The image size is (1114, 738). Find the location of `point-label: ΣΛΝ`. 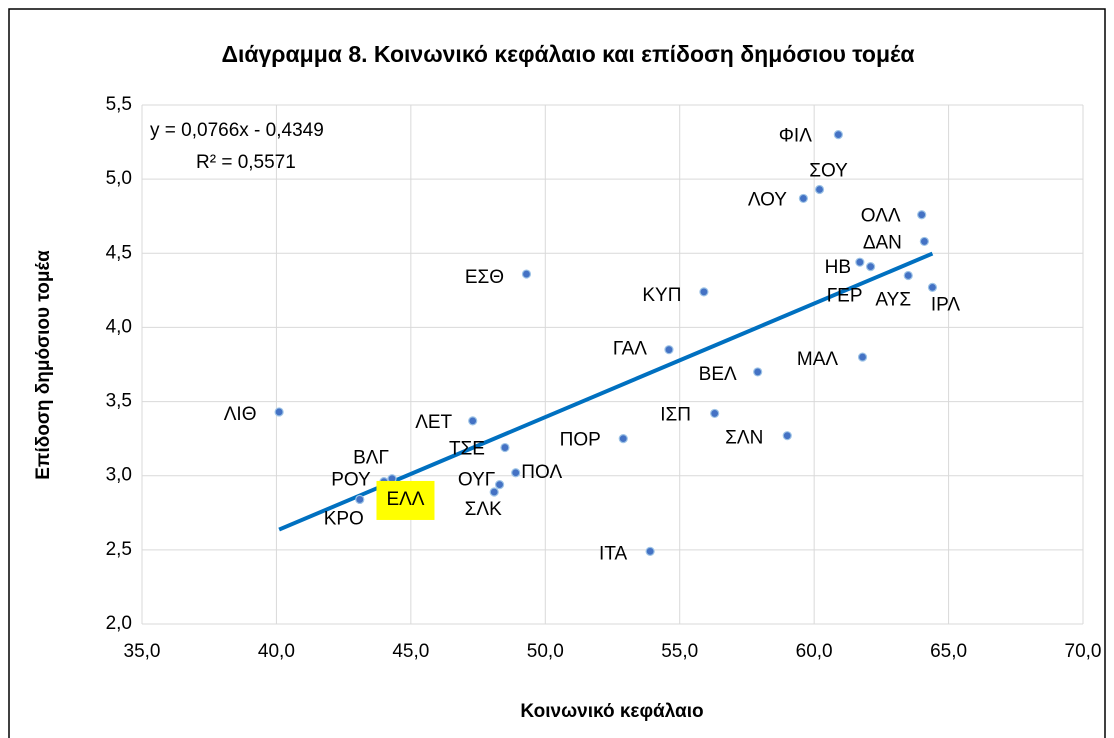

point-label: ΣΛΝ is located at coordinates (744, 438).